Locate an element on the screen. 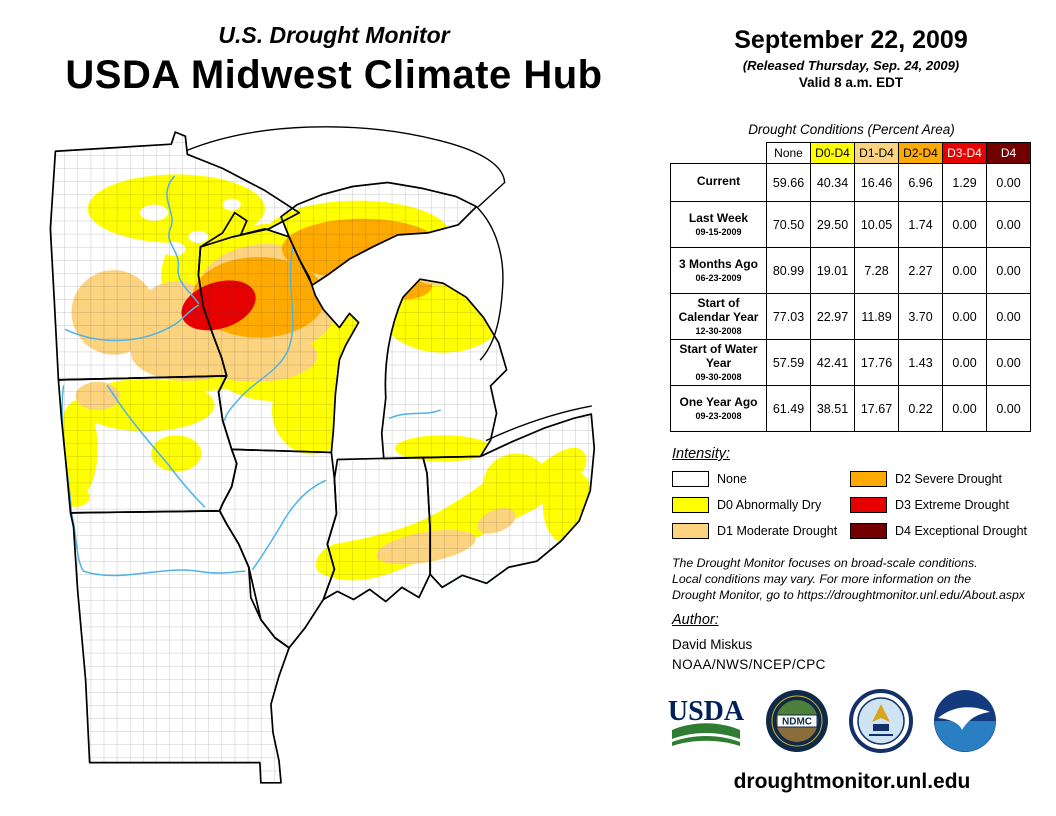  author-title: Author: is located at coordinates (695, 620).